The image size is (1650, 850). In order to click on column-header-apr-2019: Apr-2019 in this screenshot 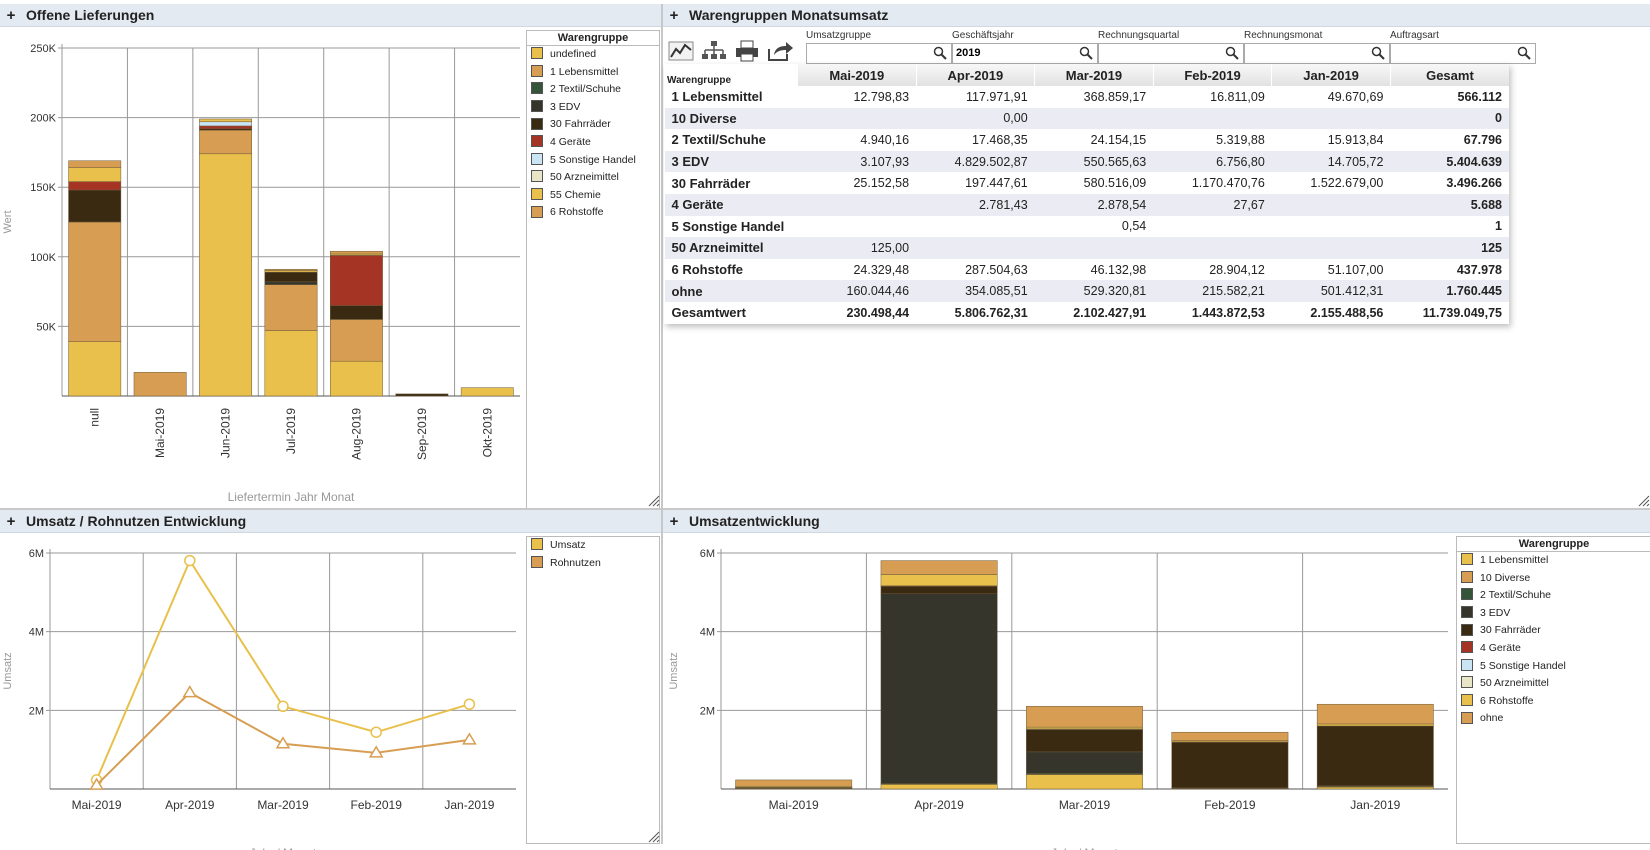, I will do `click(975, 75)`.